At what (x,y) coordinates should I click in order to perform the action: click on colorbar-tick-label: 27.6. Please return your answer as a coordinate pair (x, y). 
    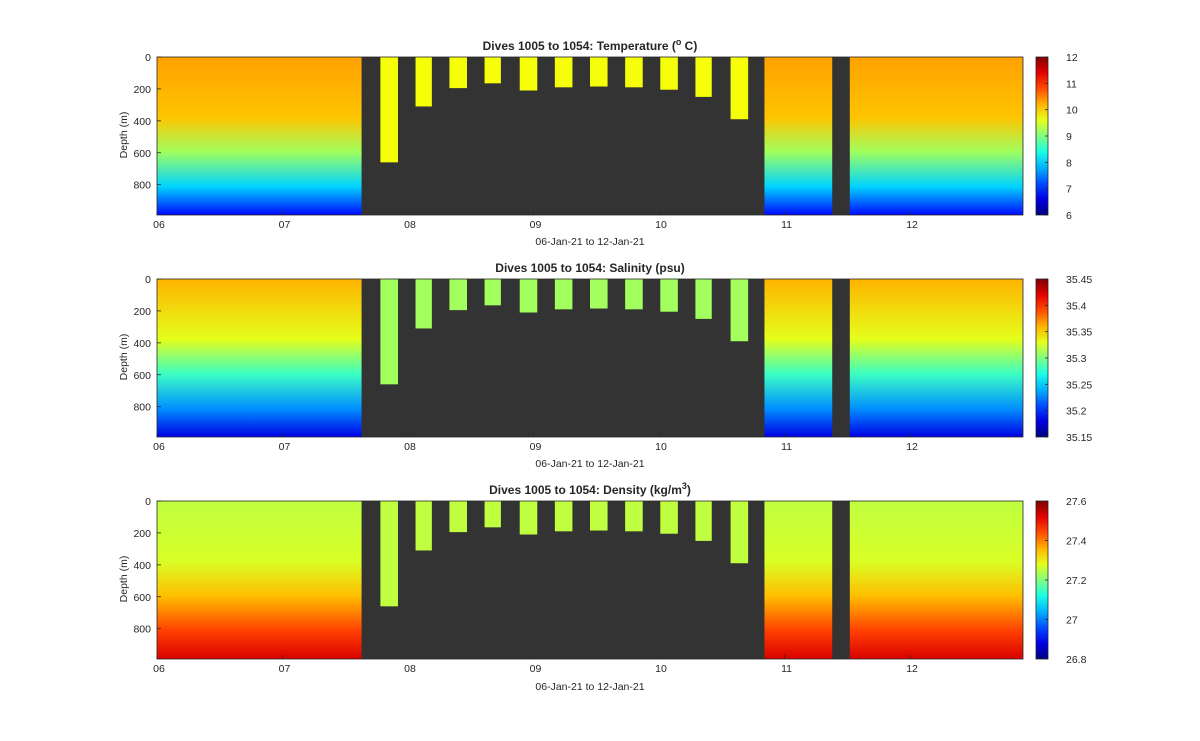
    Looking at the image, I should click on (1076, 502).